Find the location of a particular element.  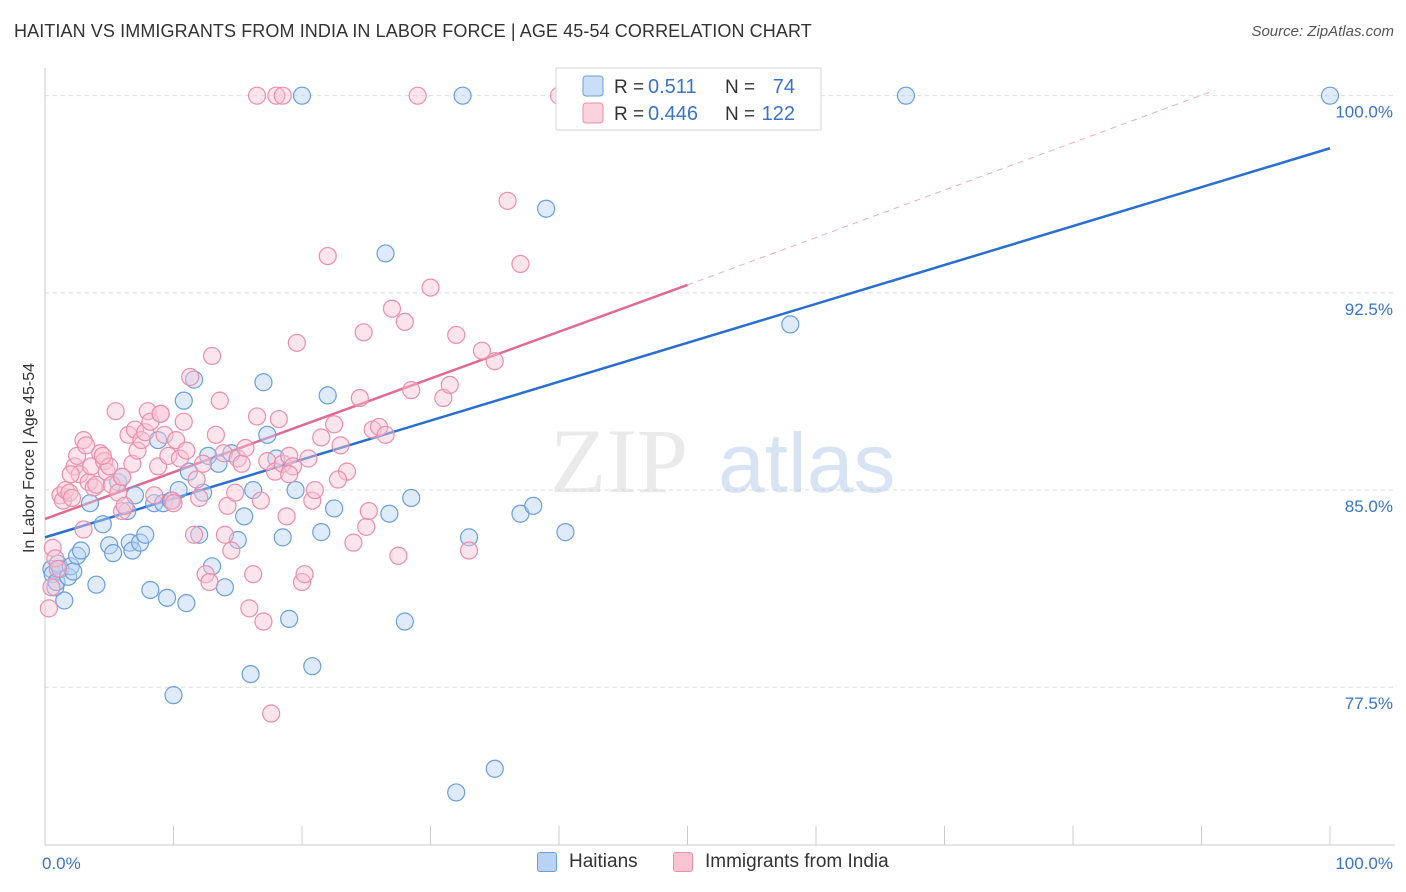

legend-item-haitians: Haitians is located at coordinates (587, 862).